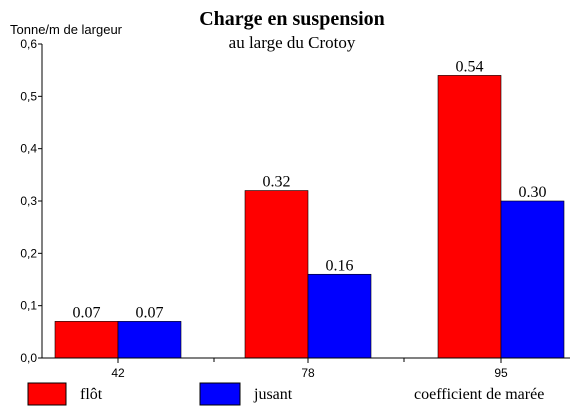 The height and width of the screenshot is (411, 584). Describe the element at coordinates (91, 394) in the screenshot. I see `legend-label-flot: flôt` at that location.